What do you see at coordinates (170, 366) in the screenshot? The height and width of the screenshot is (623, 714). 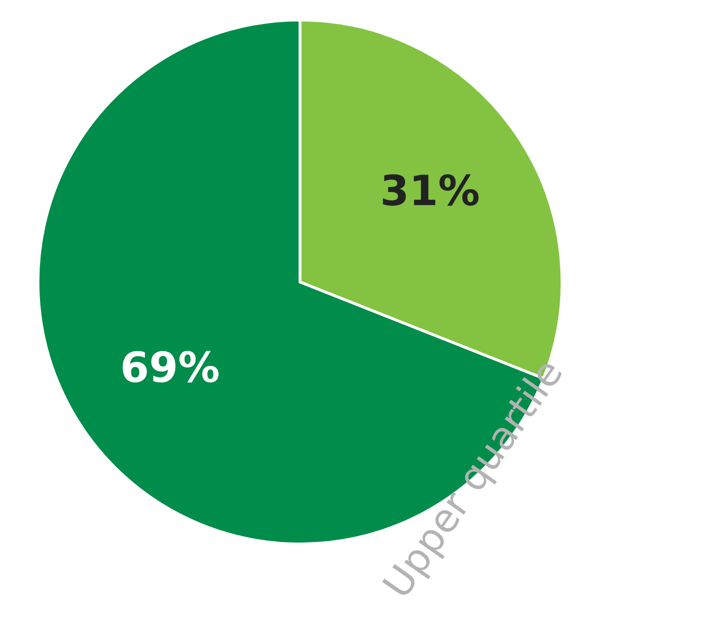 I see `data-label: 69%` at bounding box center [170, 366].